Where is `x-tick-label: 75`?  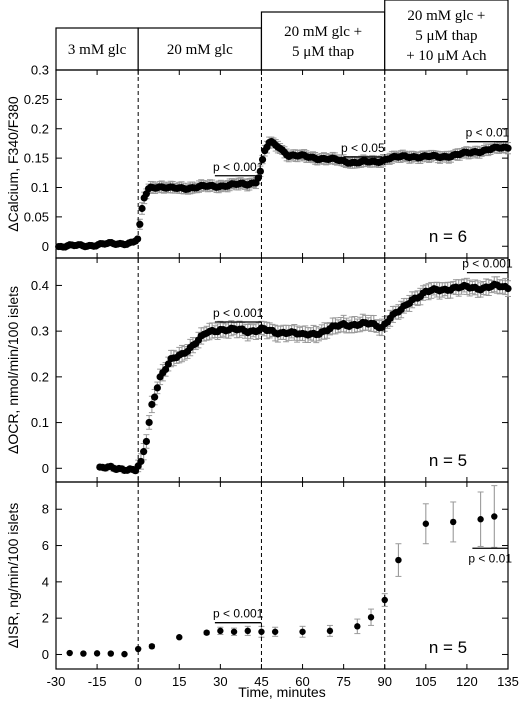 x-tick-label: 75 is located at coordinates (343, 681).